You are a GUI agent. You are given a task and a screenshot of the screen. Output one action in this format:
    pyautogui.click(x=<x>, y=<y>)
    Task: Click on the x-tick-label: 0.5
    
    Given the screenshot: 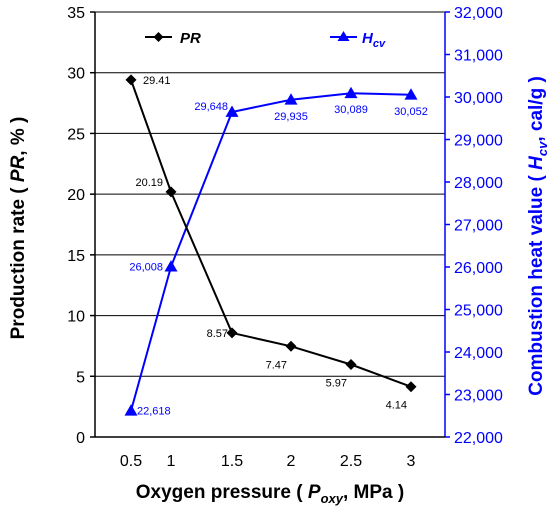 What is the action you would take?
    pyautogui.click(x=131, y=461)
    